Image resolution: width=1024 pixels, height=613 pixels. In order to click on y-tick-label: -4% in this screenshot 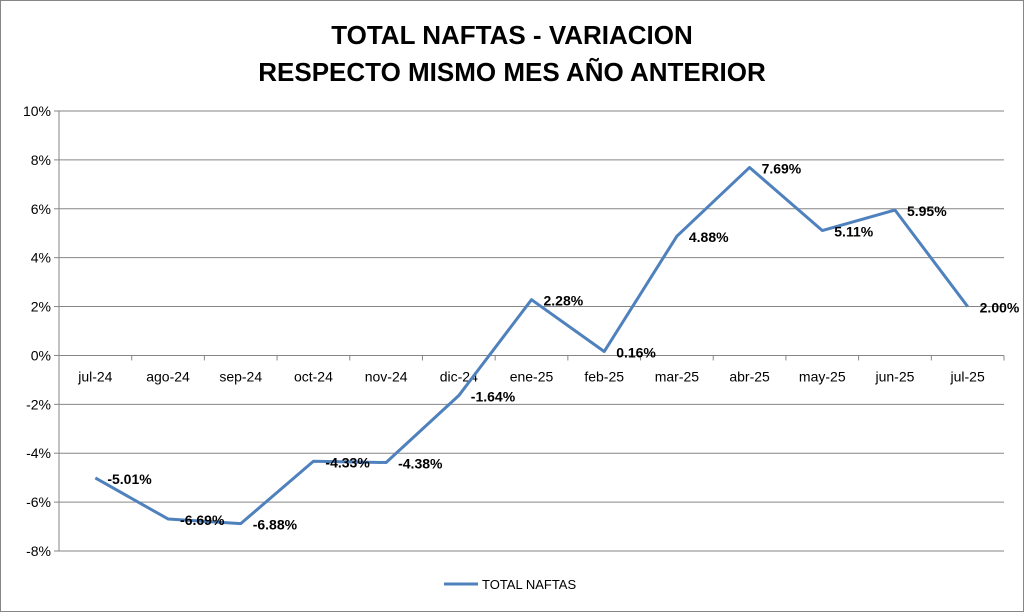, I will do `click(38, 453)`.